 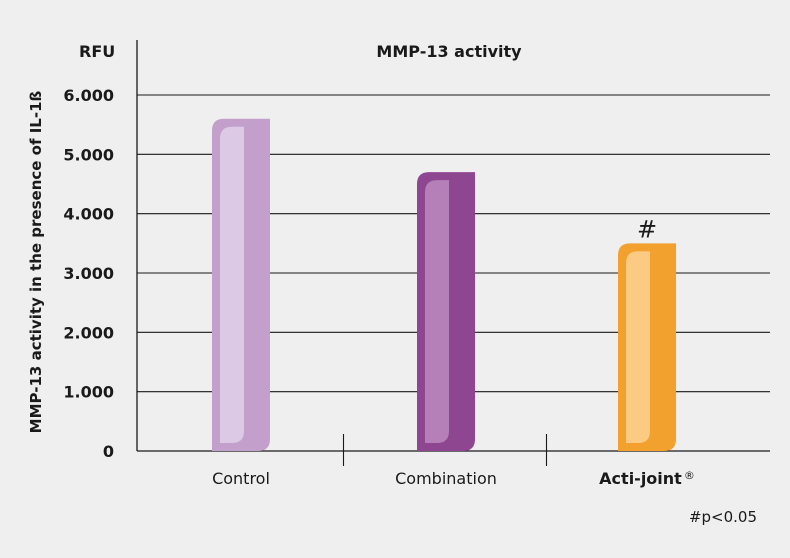 What do you see at coordinates (88, 154) in the screenshot?
I see `y-tick-label: 5.000` at bounding box center [88, 154].